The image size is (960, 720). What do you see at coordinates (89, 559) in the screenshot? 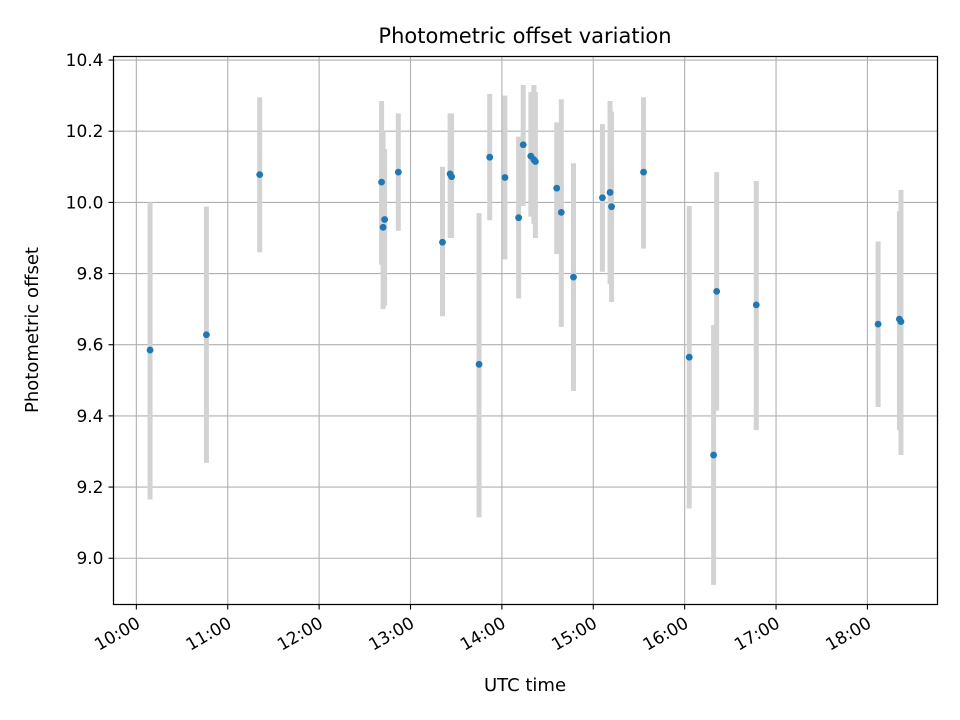
I see `y-tick-label: 9.0` at bounding box center [89, 559].